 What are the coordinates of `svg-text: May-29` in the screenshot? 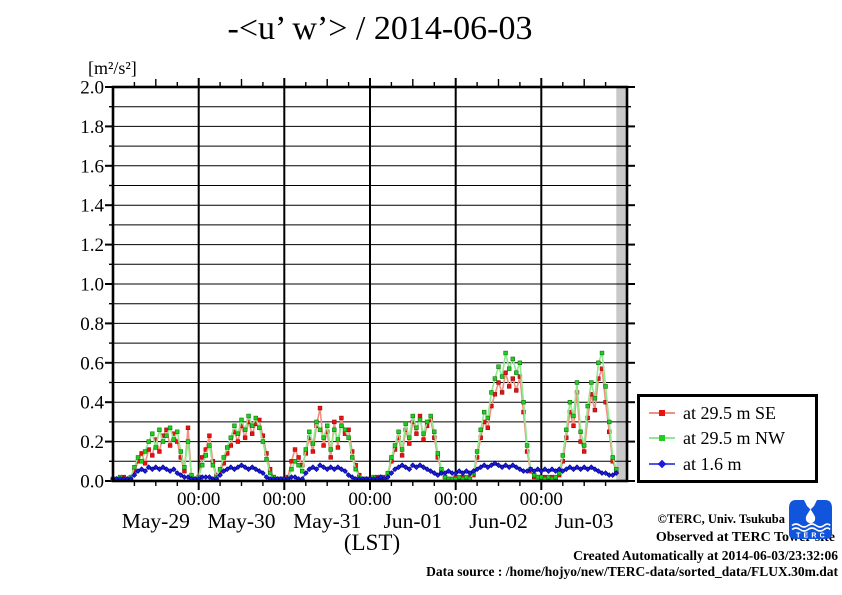 It's located at (156, 521).